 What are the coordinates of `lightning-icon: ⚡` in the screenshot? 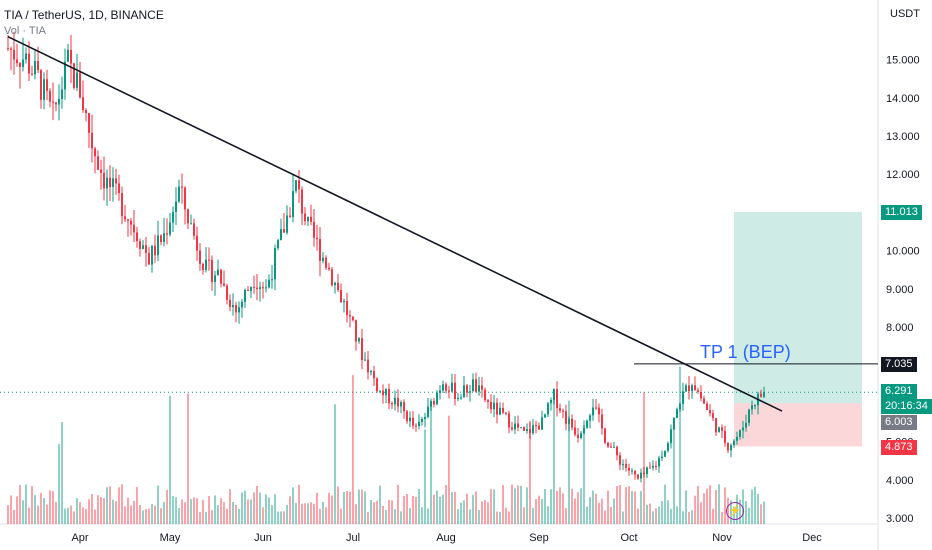 It's located at (735, 511).